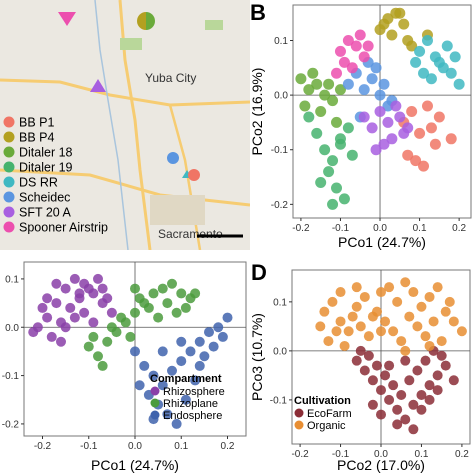  What do you see at coordinates (43, 446) in the screenshot?
I see `x-tick-label: -0.2` at bounding box center [43, 446].